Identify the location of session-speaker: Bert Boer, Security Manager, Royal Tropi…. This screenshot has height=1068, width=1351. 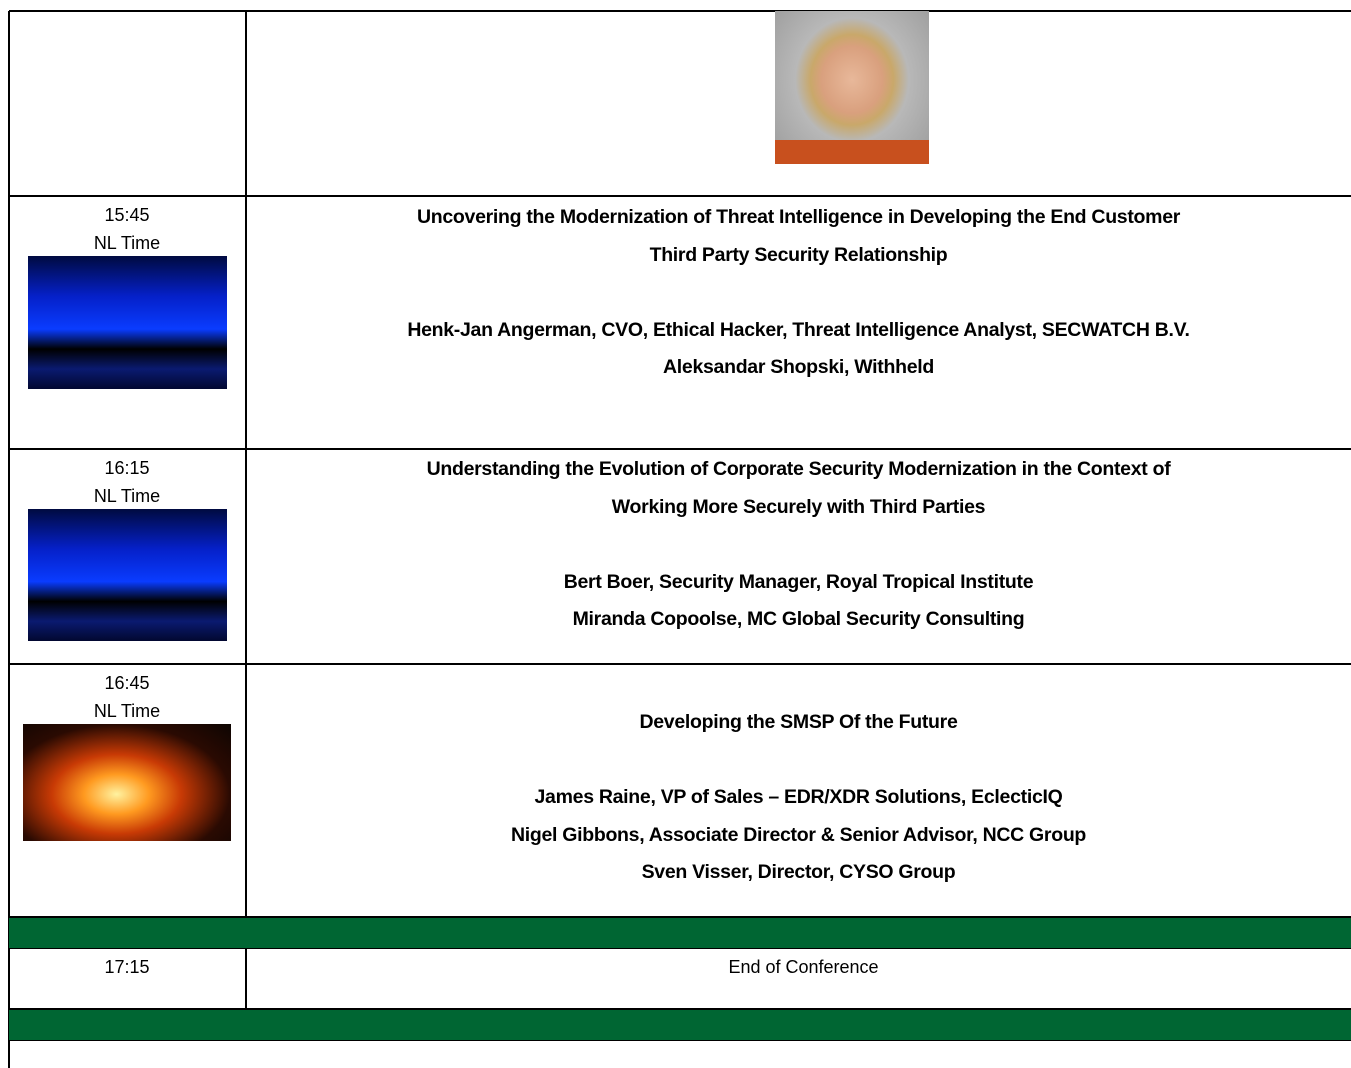
(798, 581).